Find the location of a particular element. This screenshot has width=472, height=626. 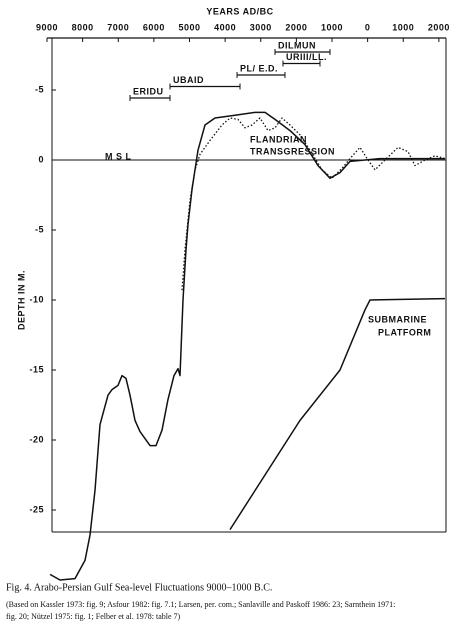

period-label: DILMUN is located at coordinates (297, 45).